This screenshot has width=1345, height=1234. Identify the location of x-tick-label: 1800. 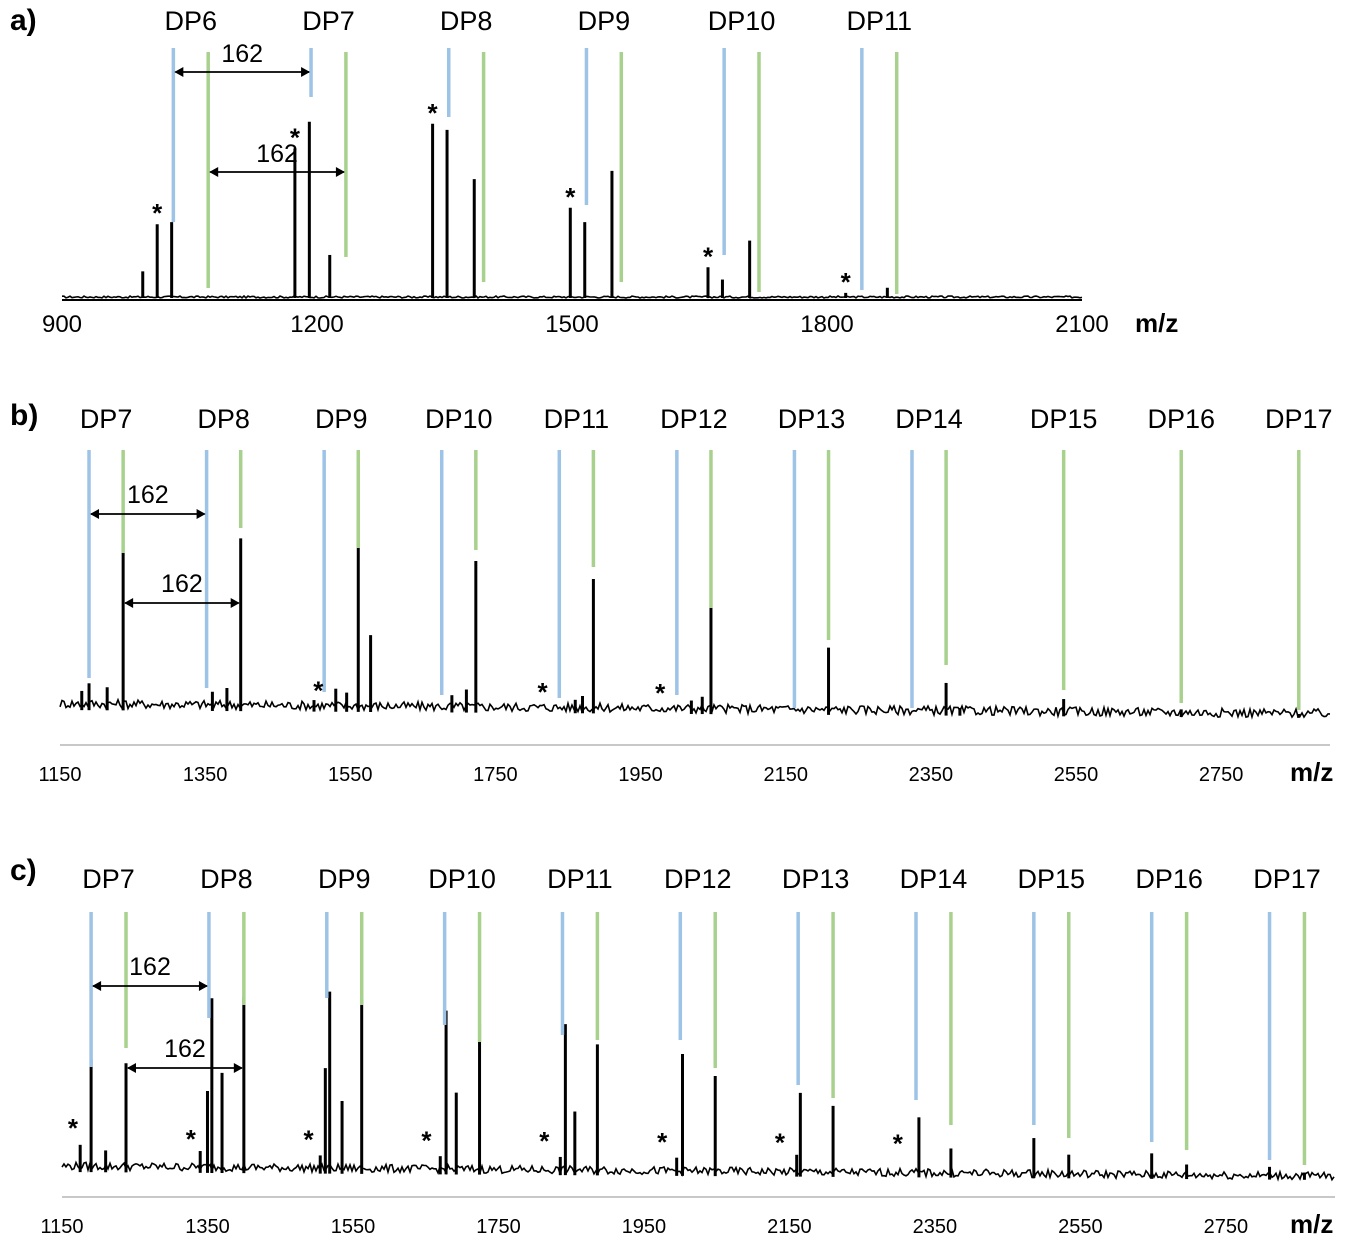
(826, 324).